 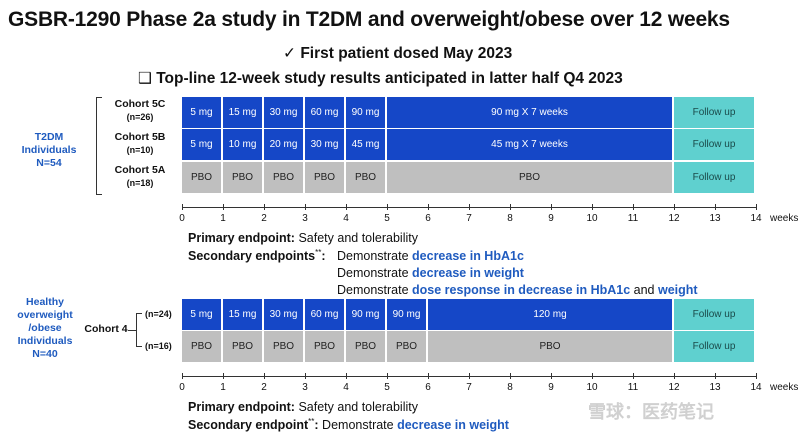 I want to click on t2dm-secondary-2-prefix: Demonstrate, so click(x=375, y=273).